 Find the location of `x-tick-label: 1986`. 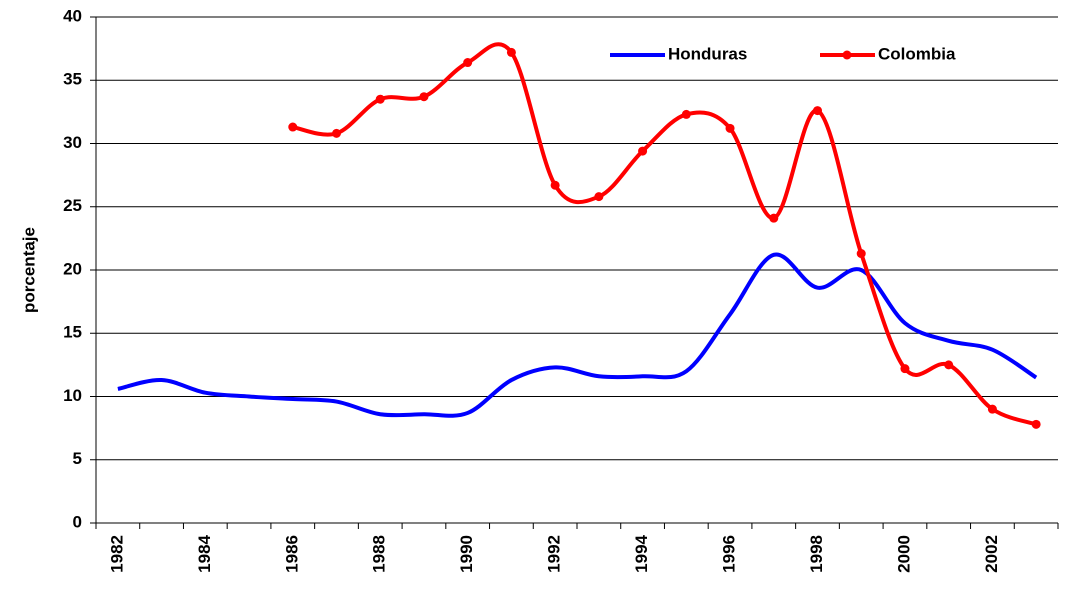

x-tick-label: 1986 is located at coordinates (291, 554).